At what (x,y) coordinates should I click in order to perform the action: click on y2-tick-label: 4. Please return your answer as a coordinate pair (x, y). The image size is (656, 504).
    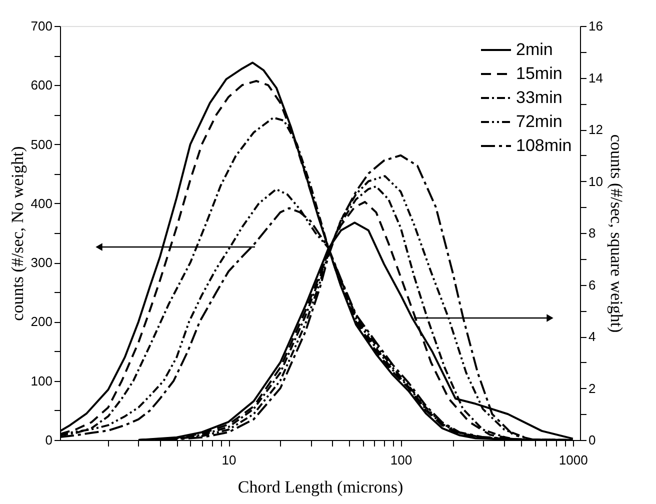
    Looking at the image, I should click on (592, 336).